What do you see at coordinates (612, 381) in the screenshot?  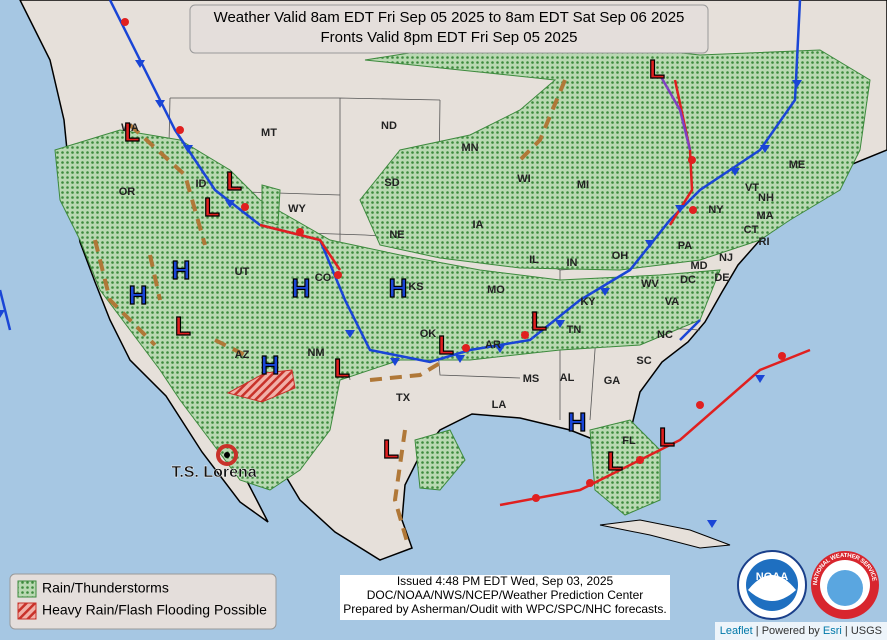 I see `state-label: GA` at bounding box center [612, 381].